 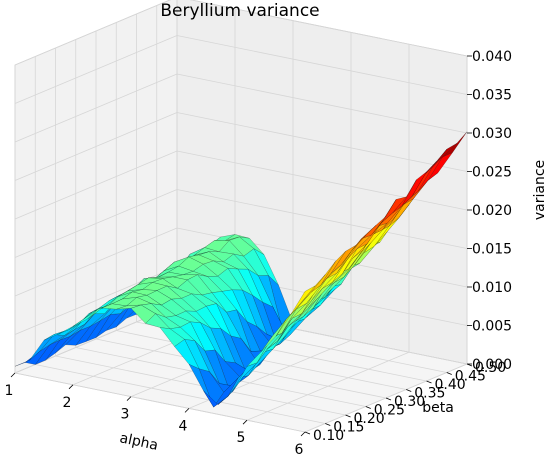 What do you see at coordinates (125, 415) in the screenshot?
I see `x-tick-label: 3` at bounding box center [125, 415].